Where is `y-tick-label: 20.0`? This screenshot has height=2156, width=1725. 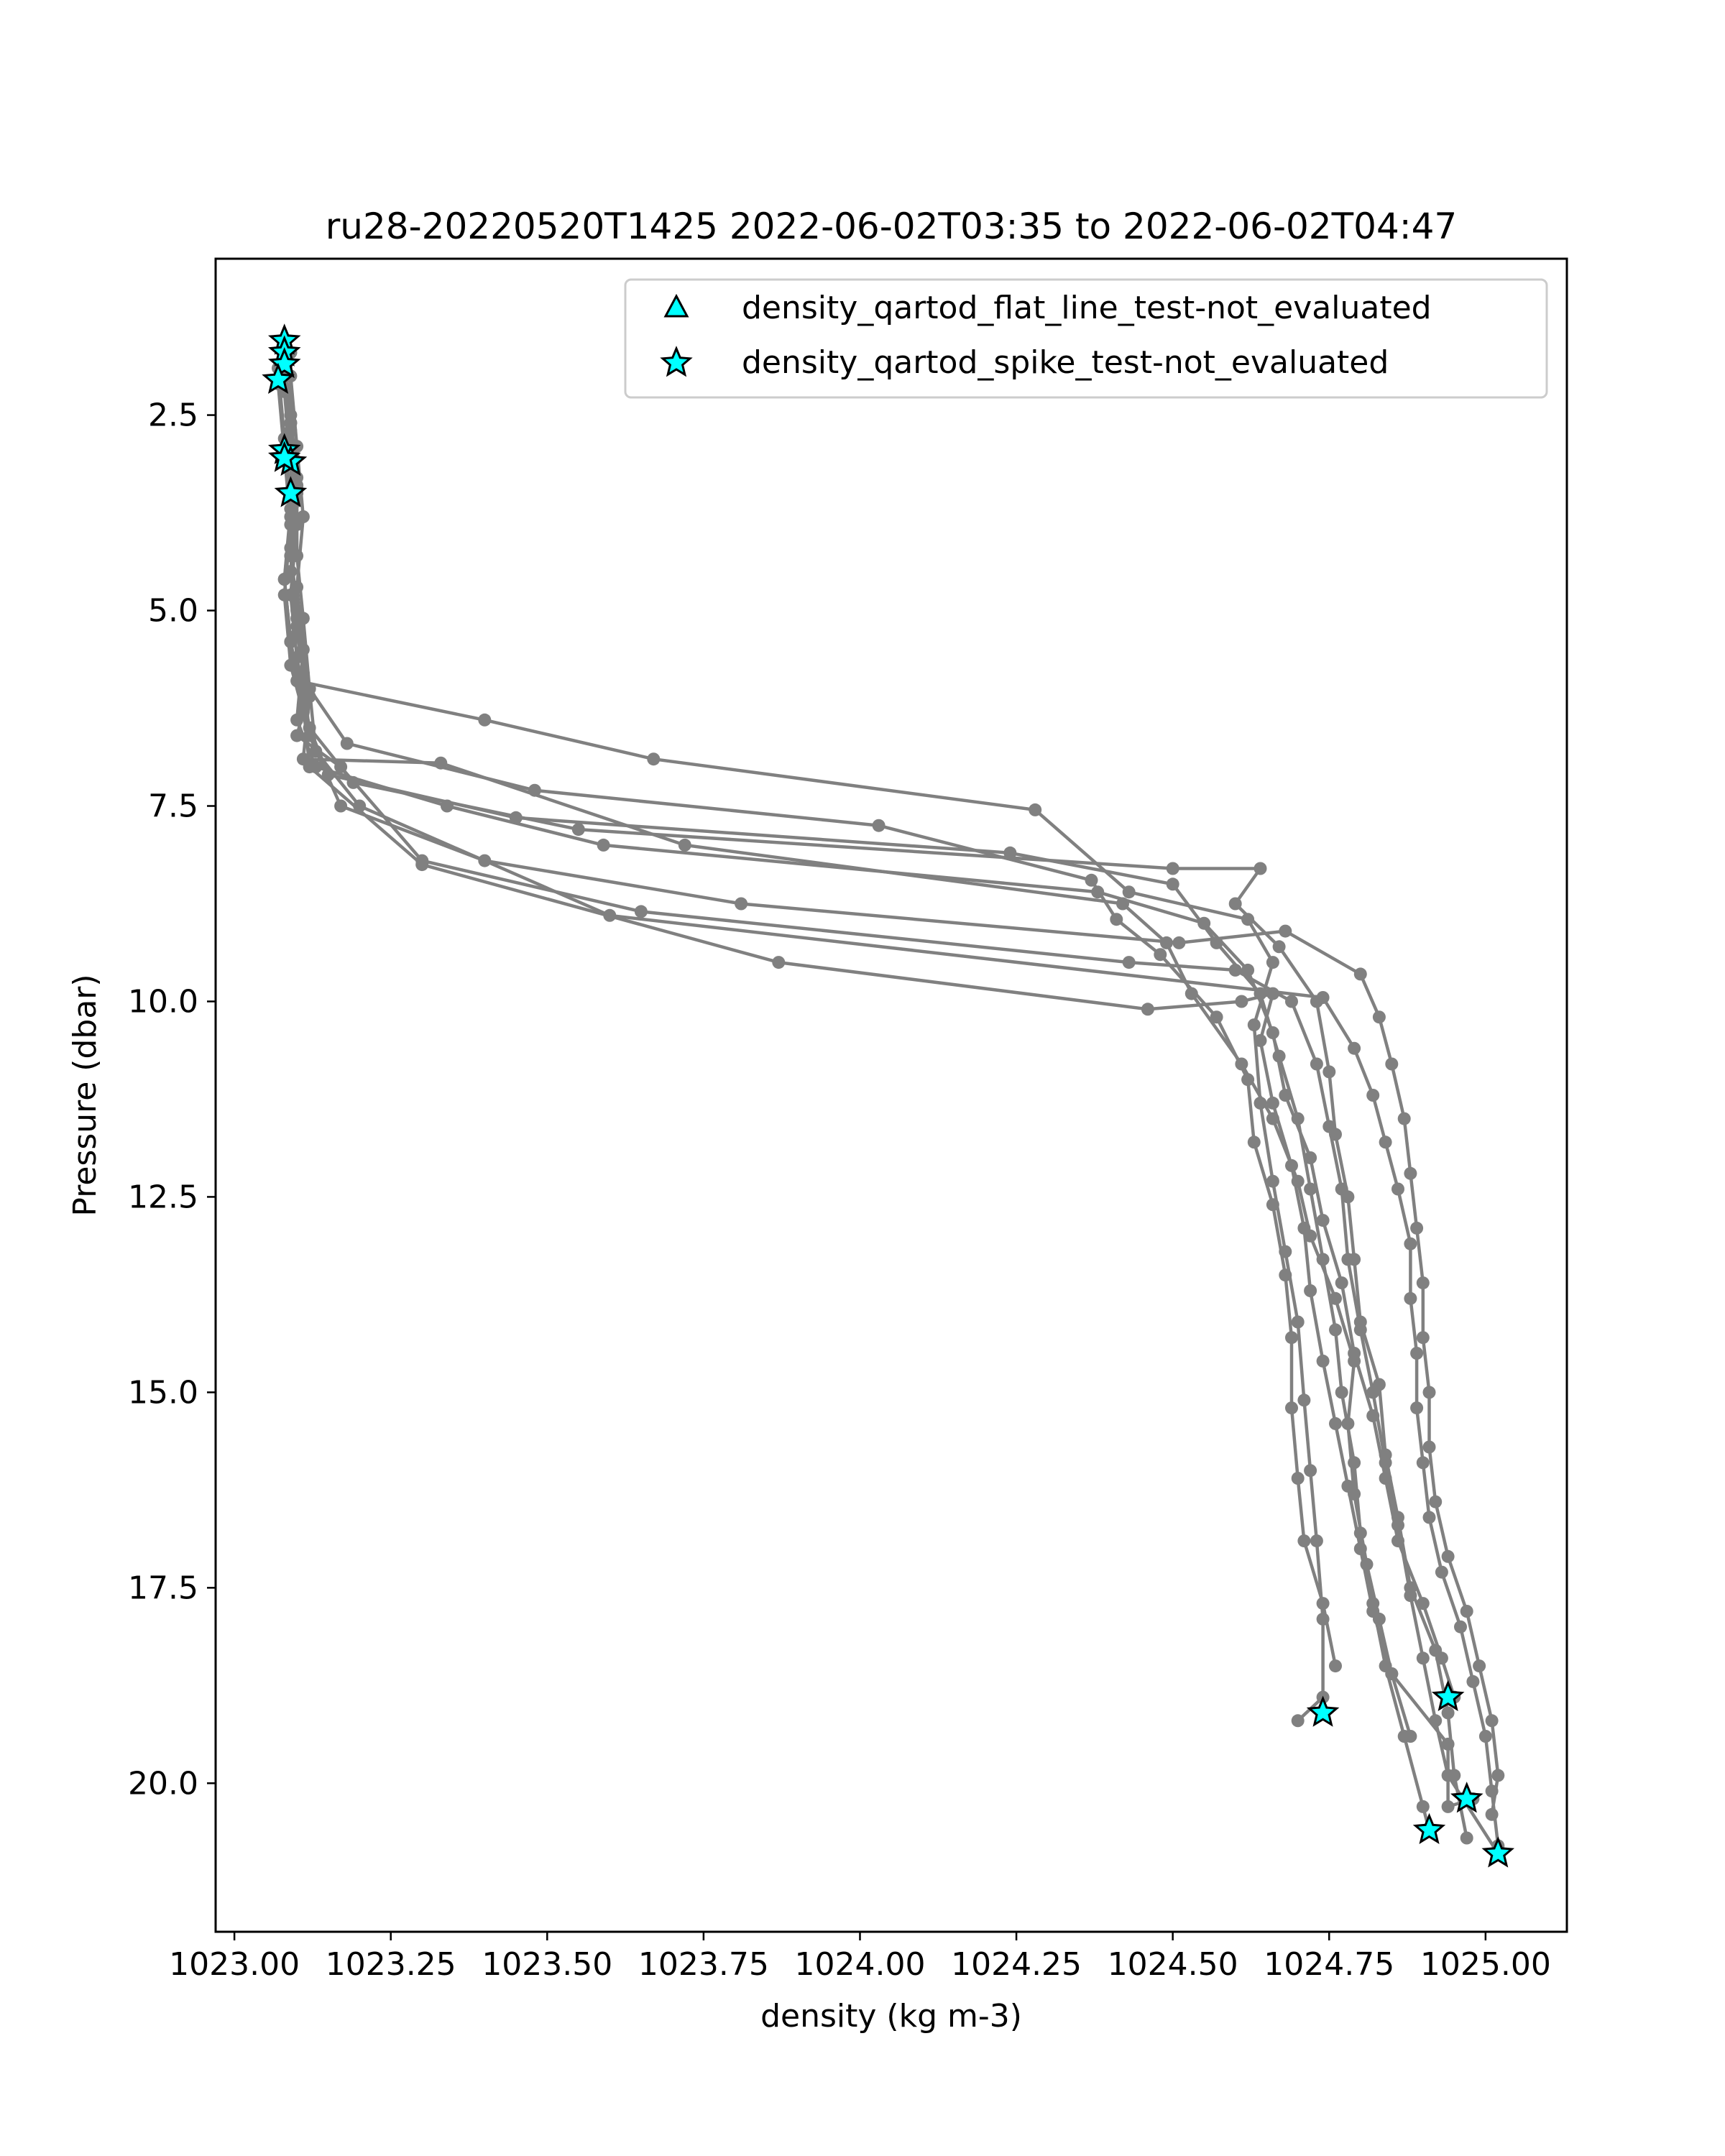
y-tick-label: 20.0 is located at coordinates (163, 1784).